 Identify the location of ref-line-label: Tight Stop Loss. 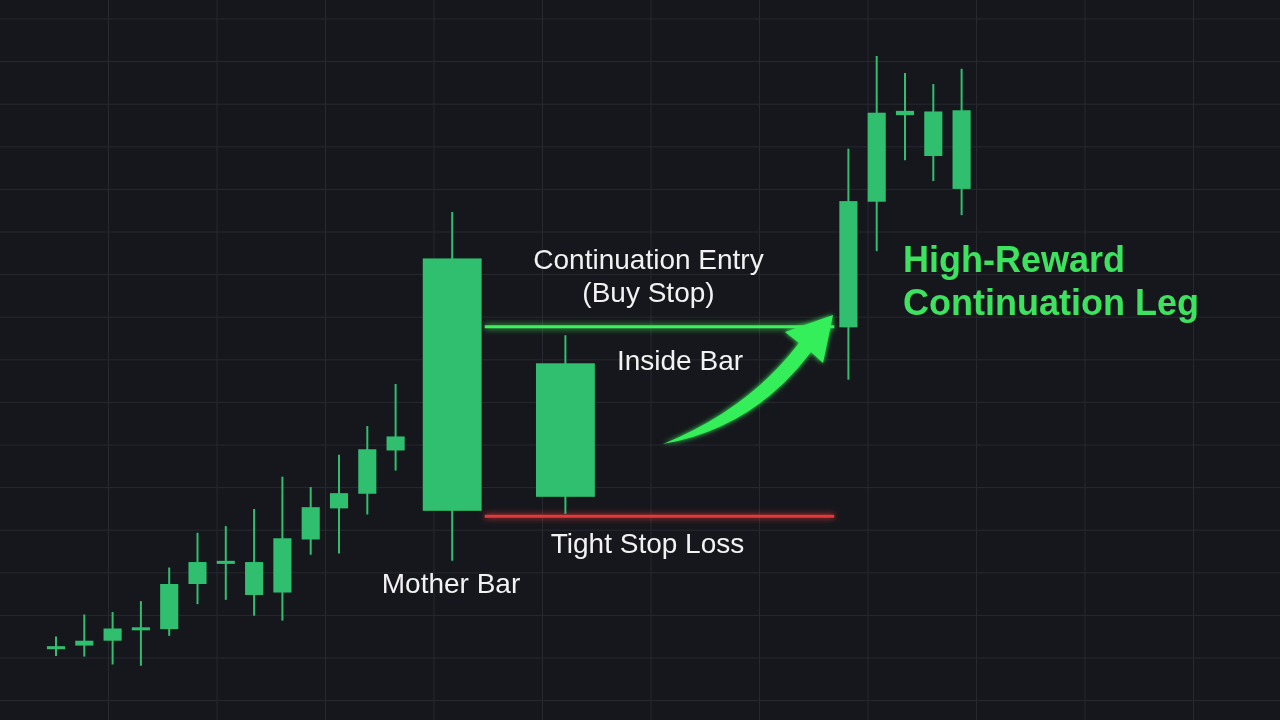
(647, 544).